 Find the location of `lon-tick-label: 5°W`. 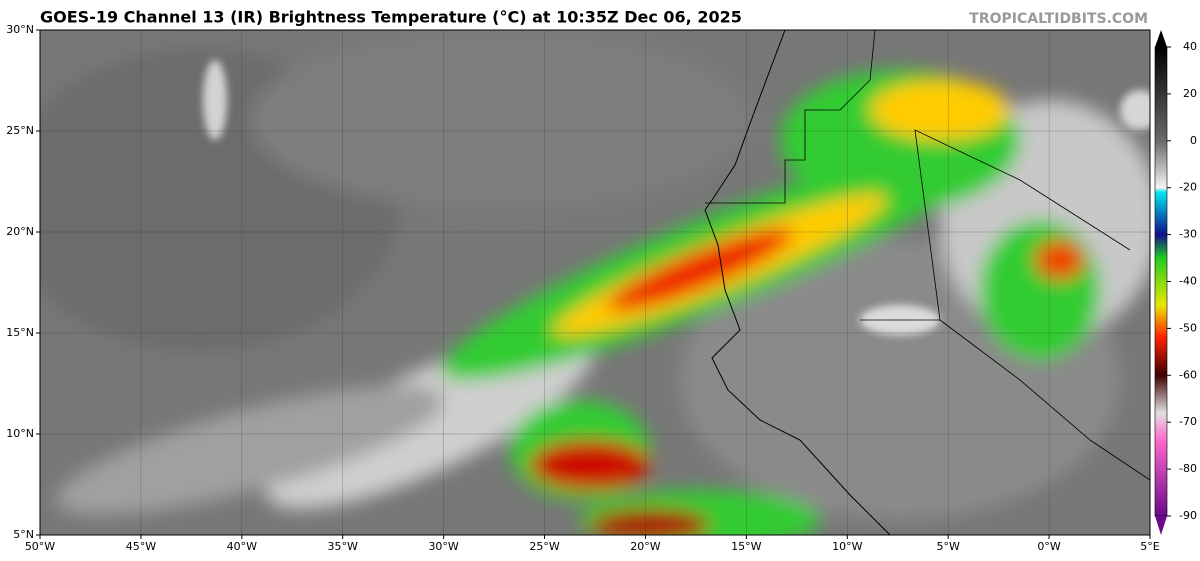

lon-tick-label: 5°W is located at coordinates (947, 546).